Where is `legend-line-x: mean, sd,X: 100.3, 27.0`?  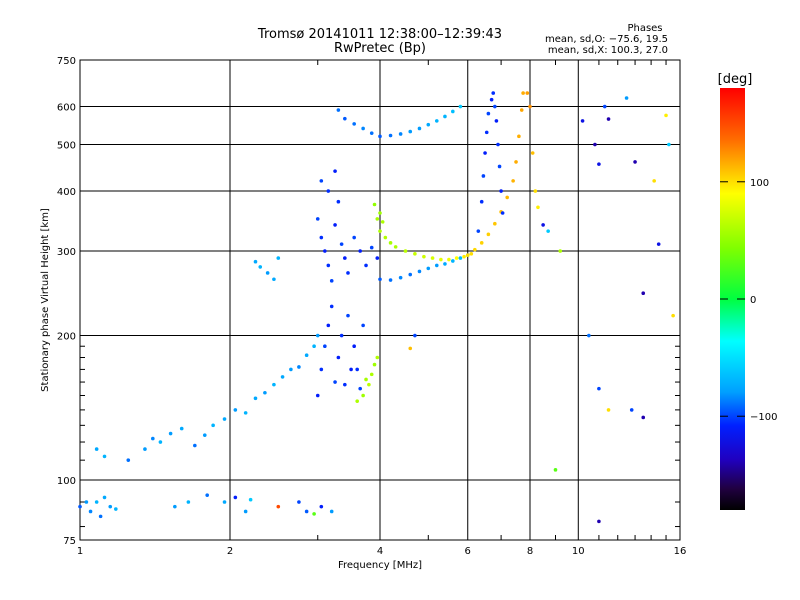 legend-line-x: mean, sd,X: 100.3, 27.0 is located at coordinates (608, 50).